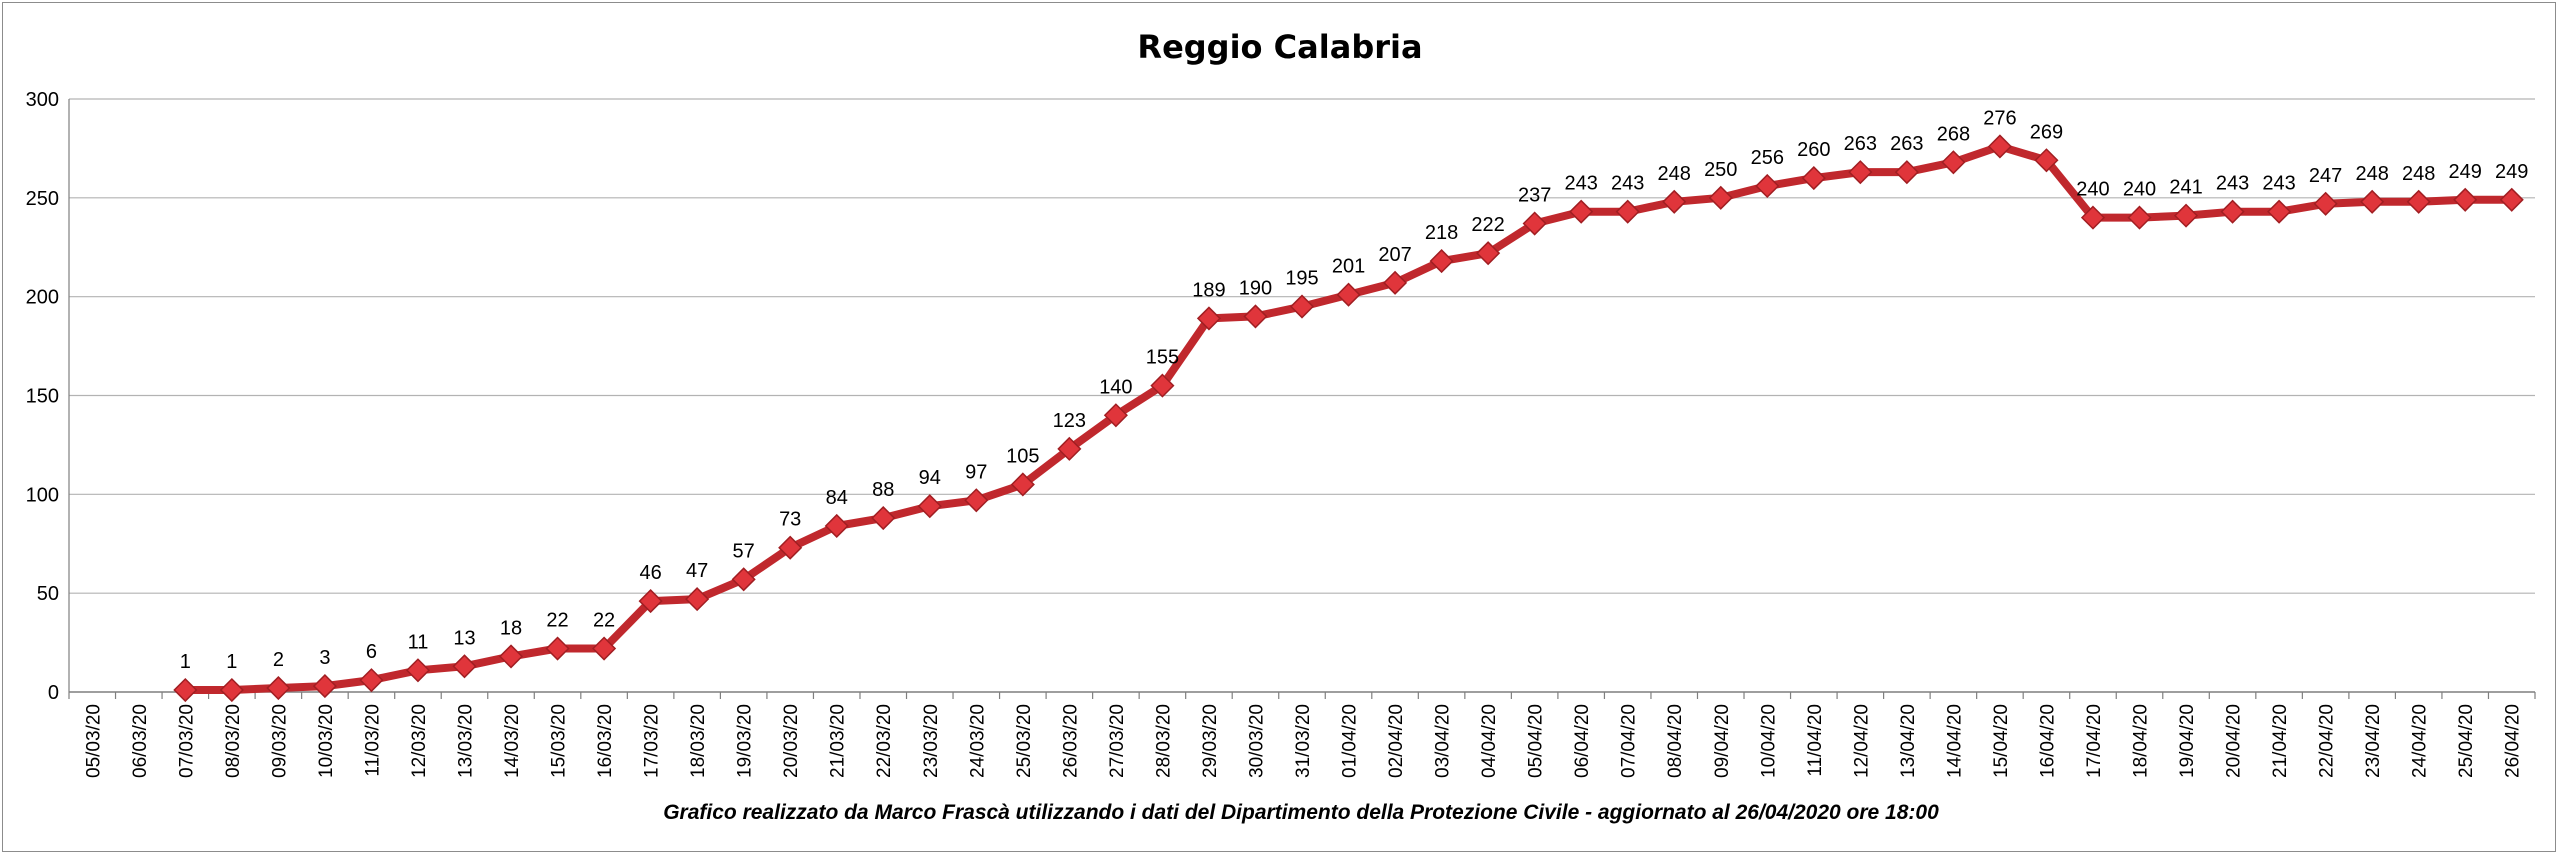  I want to click on x-tick-label: 25/03/20, so click(1024, 741).